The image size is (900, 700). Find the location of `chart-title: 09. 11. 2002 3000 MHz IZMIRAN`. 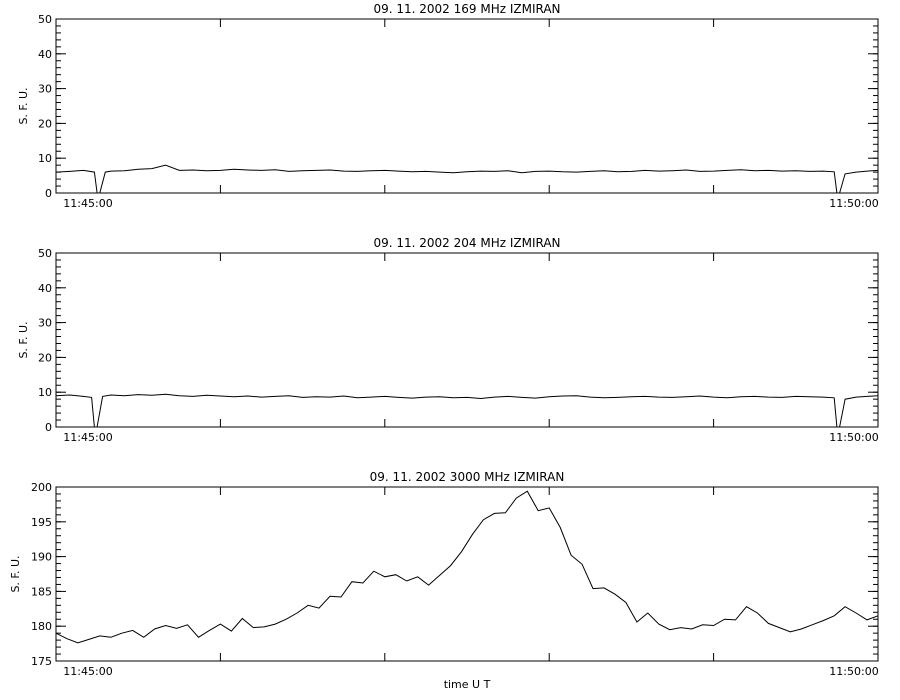

chart-title: 09. 11. 2002 3000 MHz IZMIRAN is located at coordinates (467, 477).